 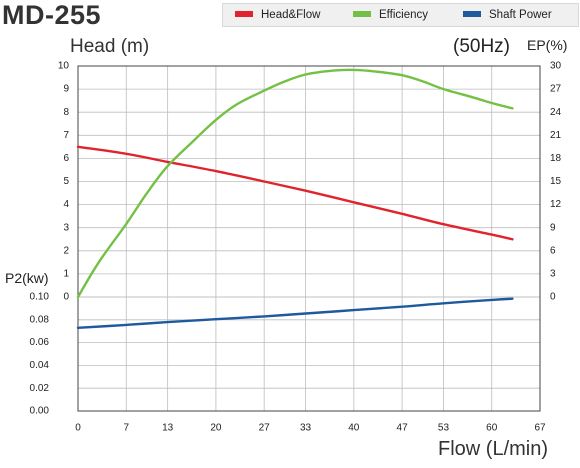 I want to click on head-tick-label: 9, so click(x=66, y=89).